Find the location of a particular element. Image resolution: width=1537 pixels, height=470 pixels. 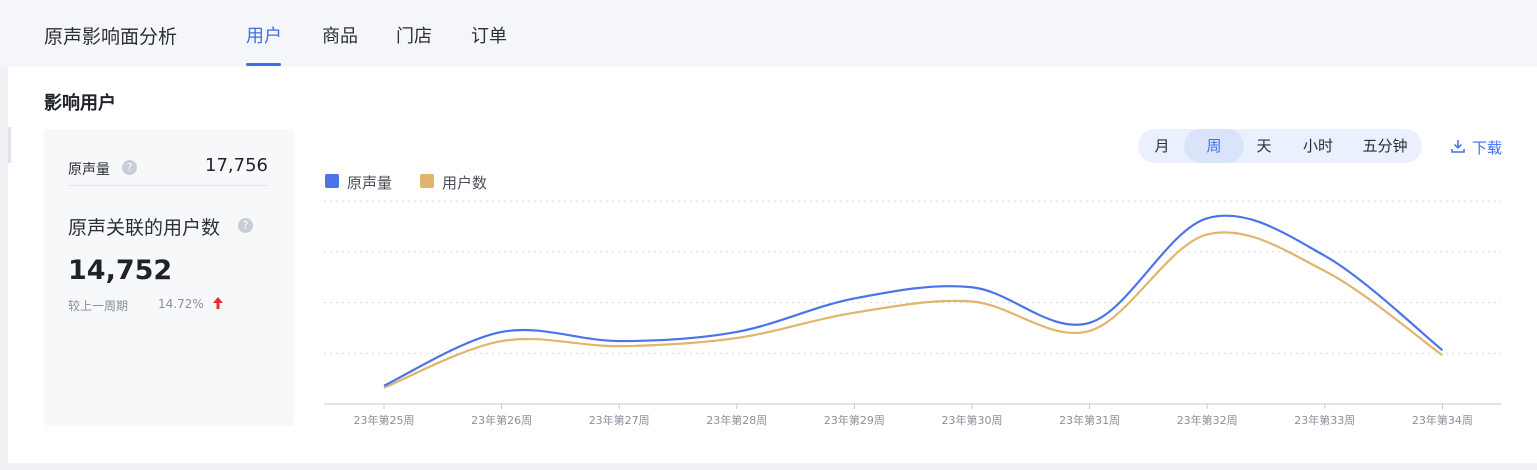

x-tick-label: 23年第27周 is located at coordinates (619, 420).